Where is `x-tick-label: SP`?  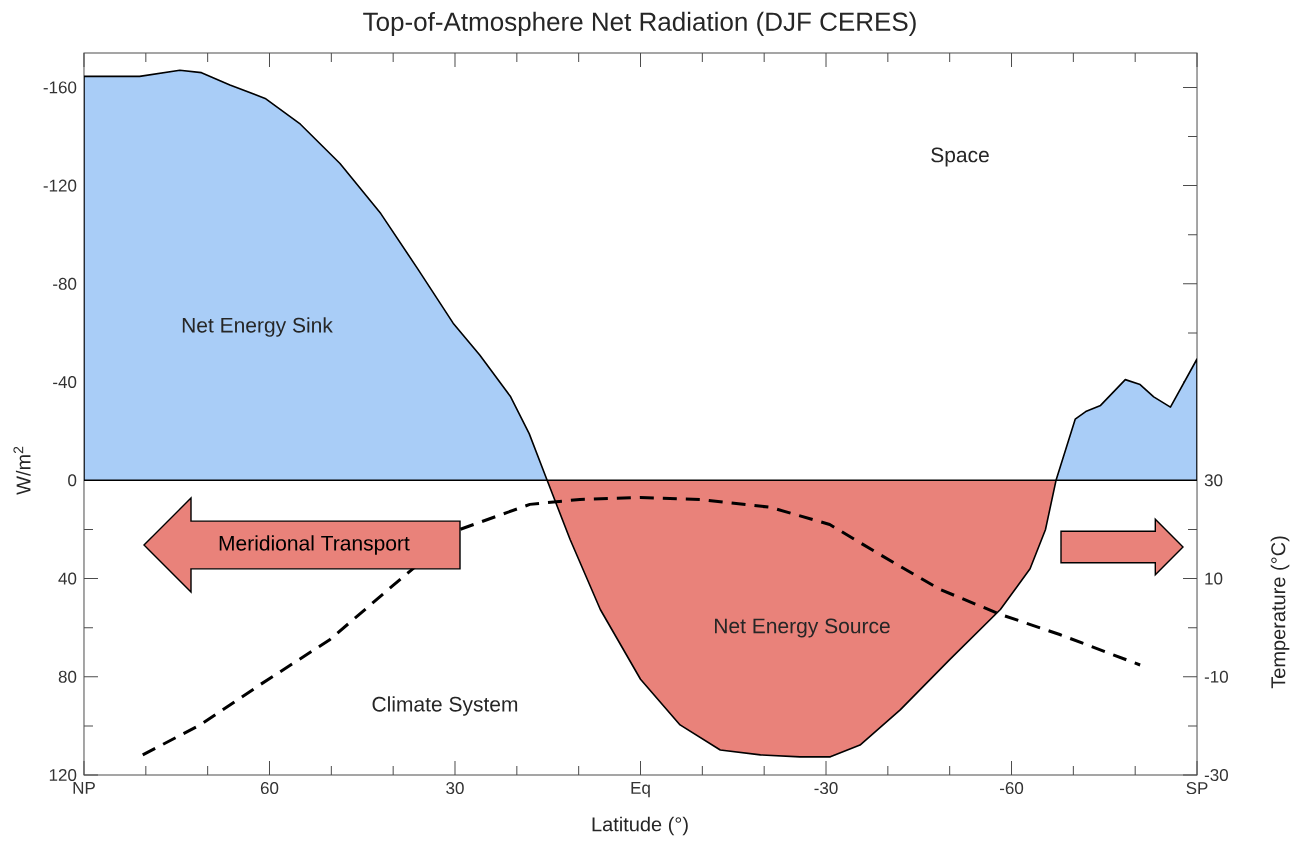
x-tick-label: SP is located at coordinates (1197, 788).